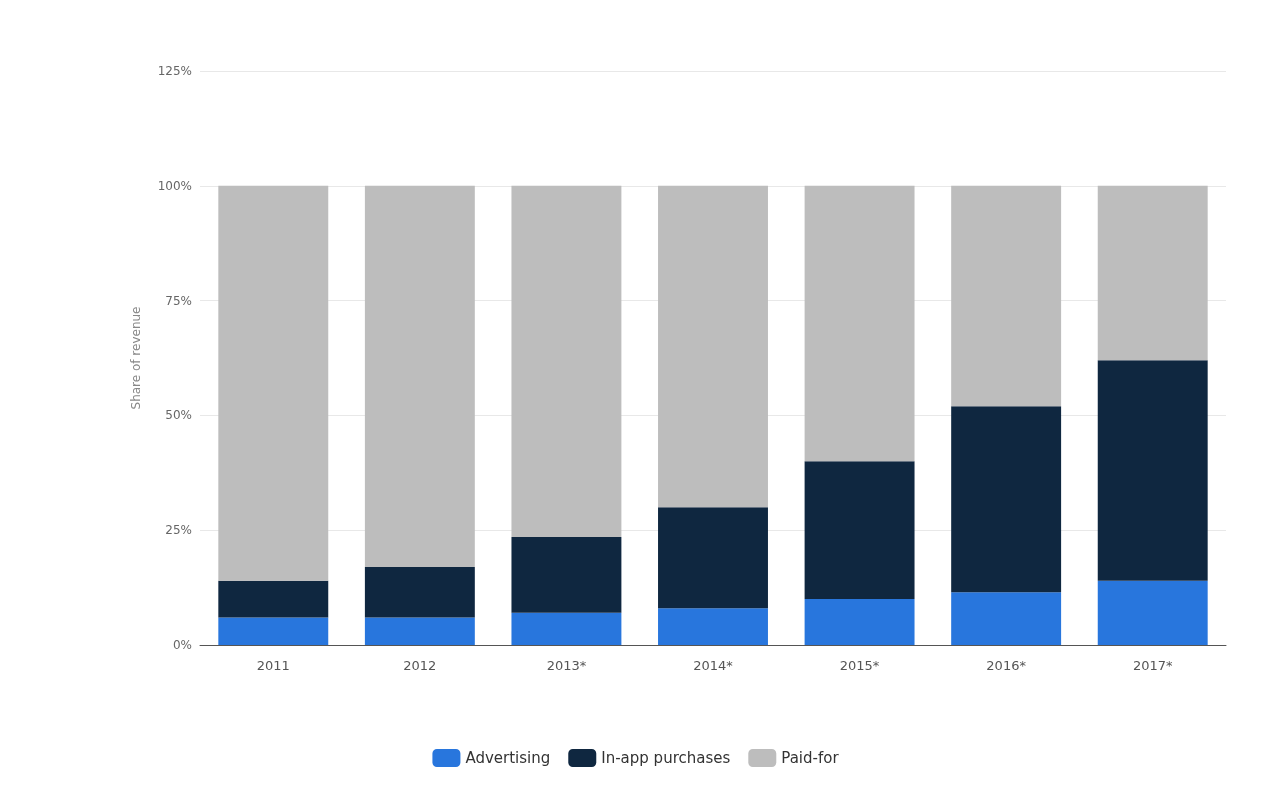 This screenshot has width=1271, height=802. What do you see at coordinates (178, 530) in the screenshot?
I see `y-tick-label: 25%` at bounding box center [178, 530].